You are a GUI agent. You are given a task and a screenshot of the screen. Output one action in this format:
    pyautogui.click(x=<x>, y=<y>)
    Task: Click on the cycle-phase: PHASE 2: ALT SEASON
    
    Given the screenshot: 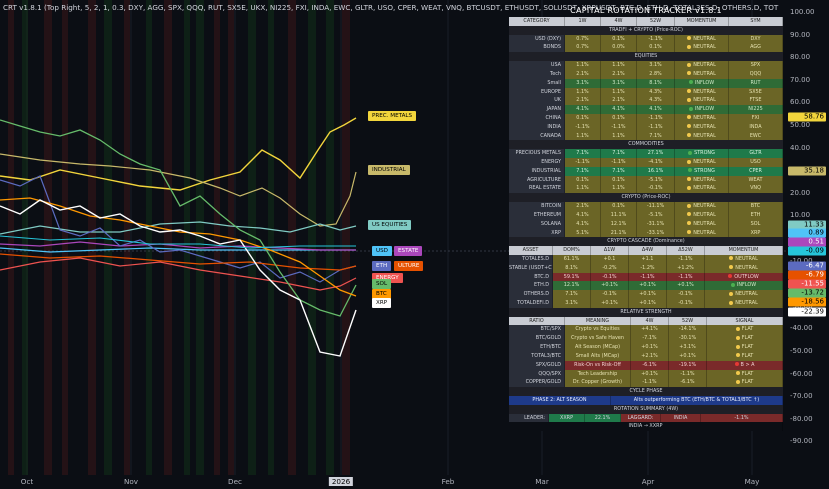 What is the action you would take?
    pyautogui.click(x=560, y=400)
    